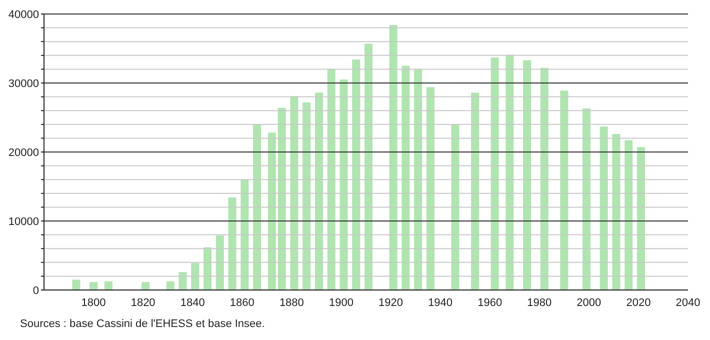 The image size is (710, 340). Describe the element at coordinates (23, 84) in the screenshot. I see `y-tick-label: 30000` at that location.